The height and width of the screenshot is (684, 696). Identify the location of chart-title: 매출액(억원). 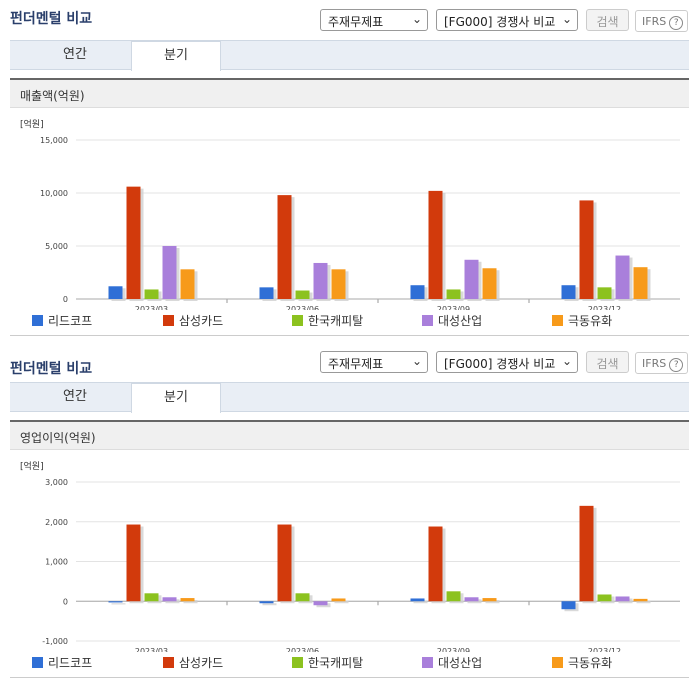
(349, 94).